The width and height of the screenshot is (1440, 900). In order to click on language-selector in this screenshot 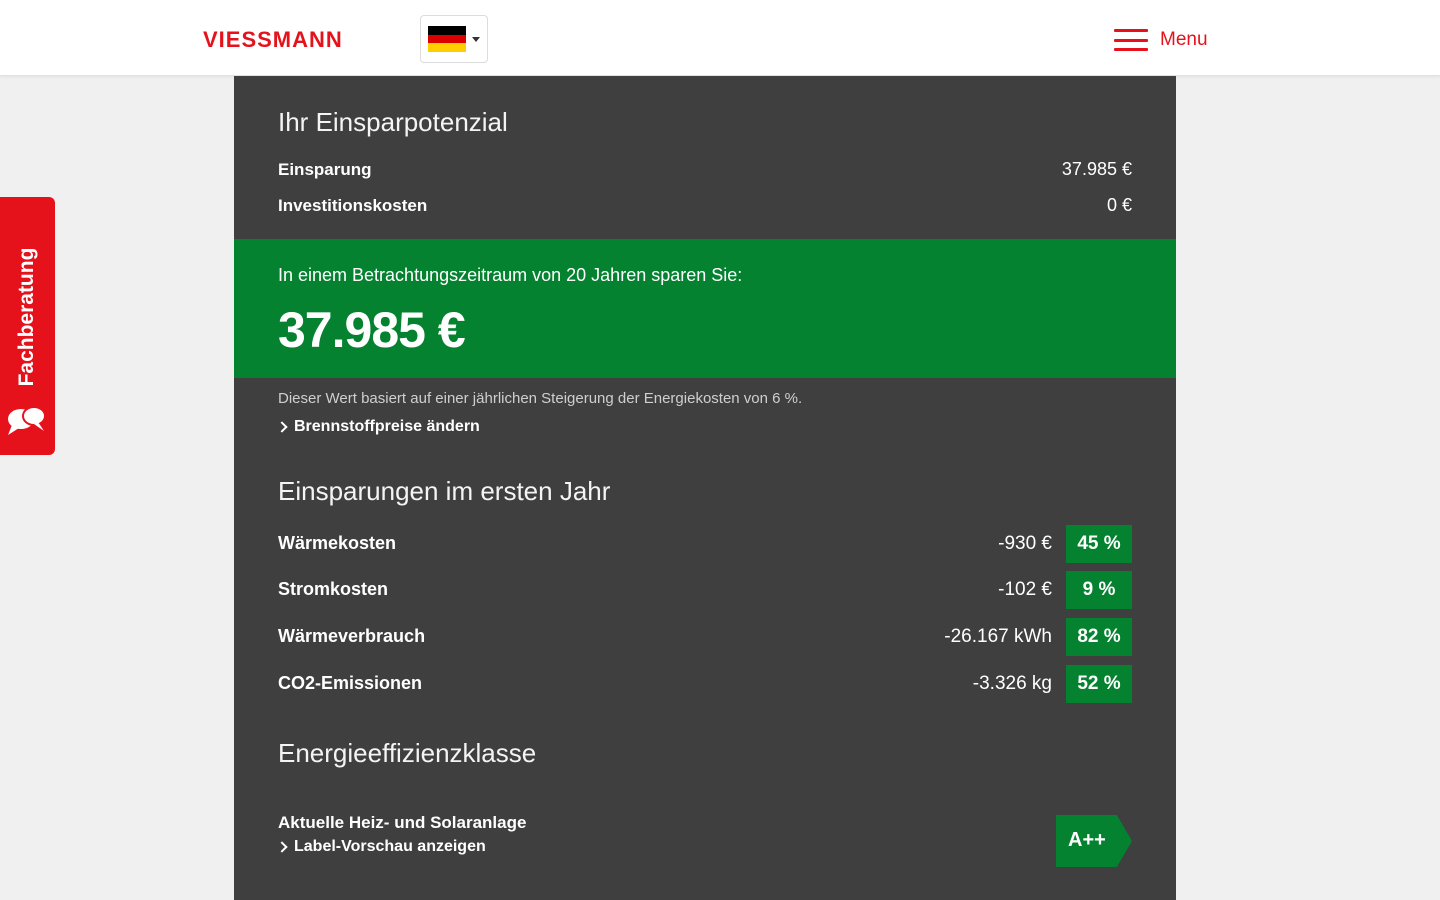, I will do `click(454, 39)`.